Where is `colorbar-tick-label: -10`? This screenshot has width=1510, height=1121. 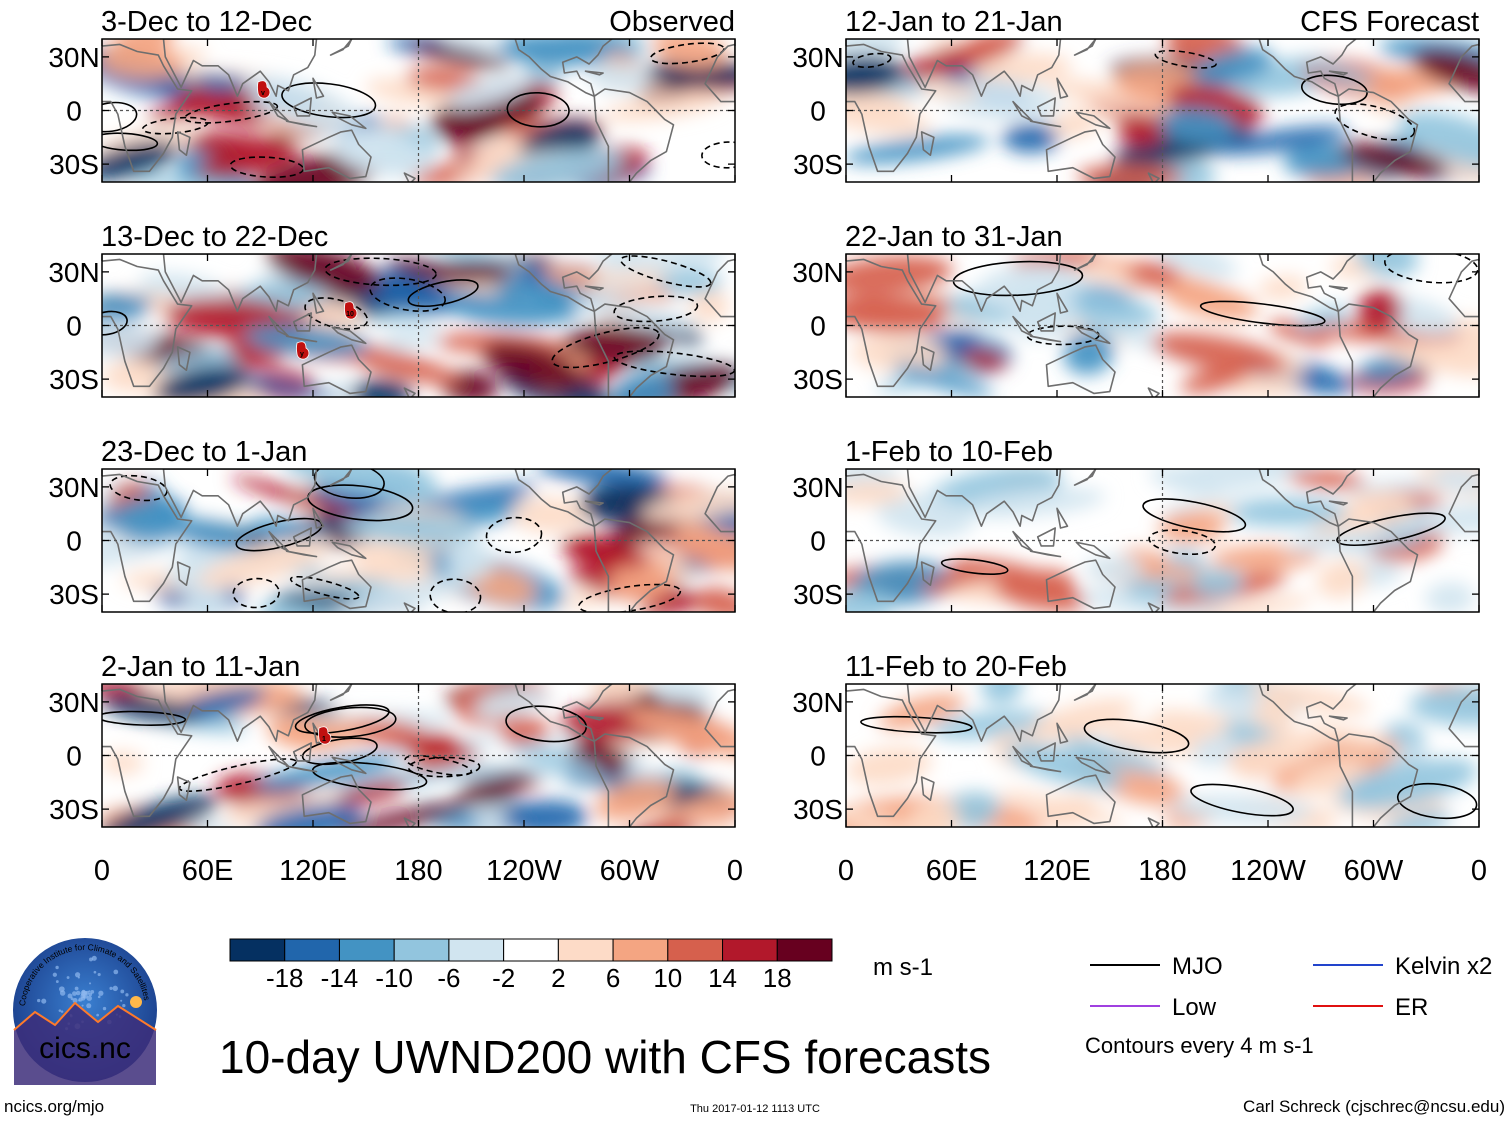 colorbar-tick-label: -10 is located at coordinates (394, 978).